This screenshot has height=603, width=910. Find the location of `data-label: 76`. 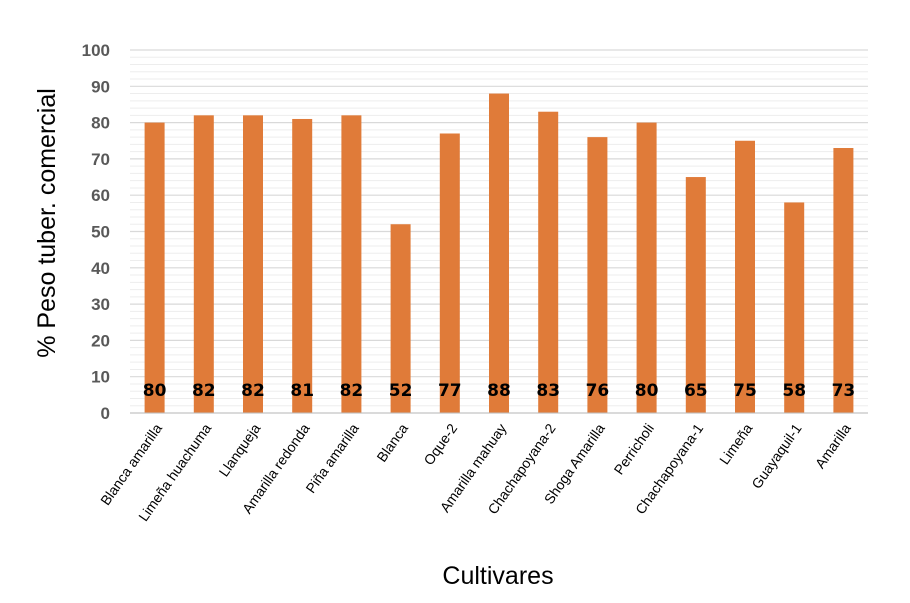

data-label: 76 is located at coordinates (598, 391).